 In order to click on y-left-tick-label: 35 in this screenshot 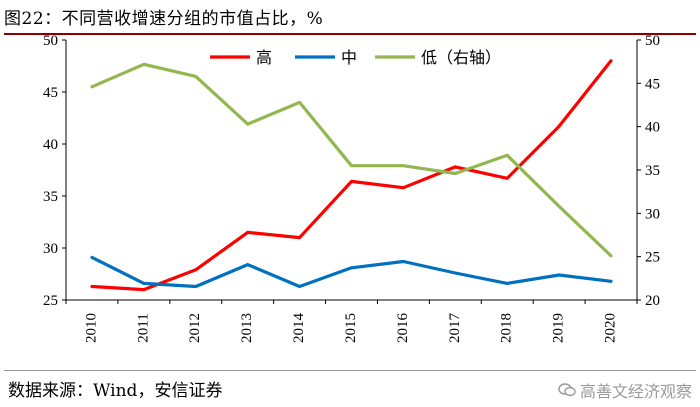, I will do `click(50, 197)`.